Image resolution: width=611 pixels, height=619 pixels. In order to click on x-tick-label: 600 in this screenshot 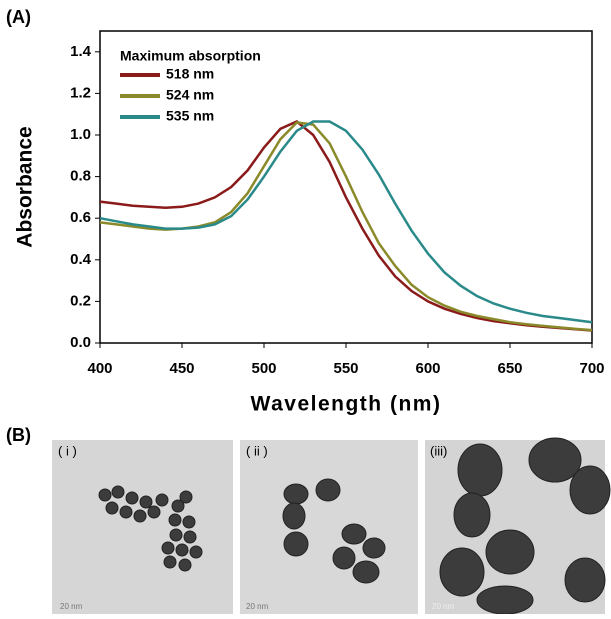, I will do `click(427, 368)`.